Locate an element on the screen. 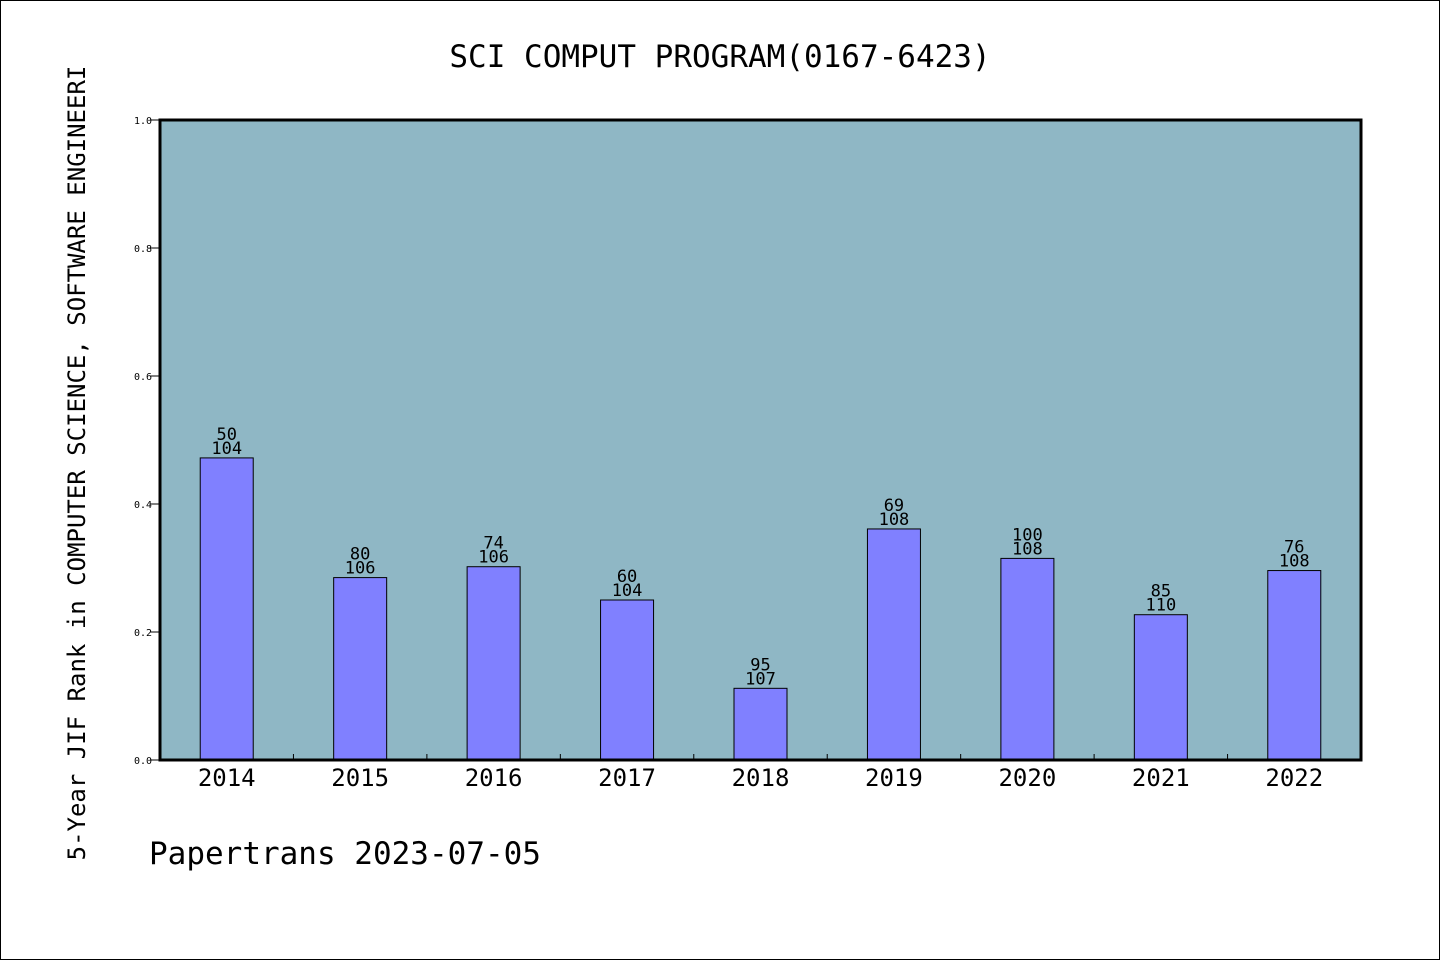 The height and width of the screenshot is (964, 1440). bar-total-label: 107 is located at coordinates (760, 679).